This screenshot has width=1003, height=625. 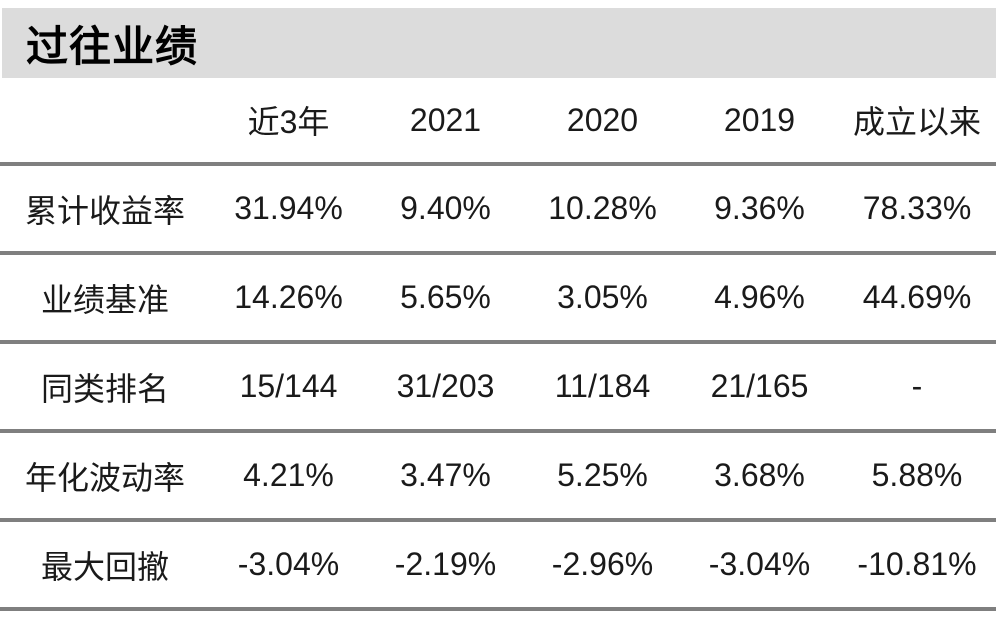 I want to click on row-label-max-drawdown: 最大回撤, so click(x=105, y=565).